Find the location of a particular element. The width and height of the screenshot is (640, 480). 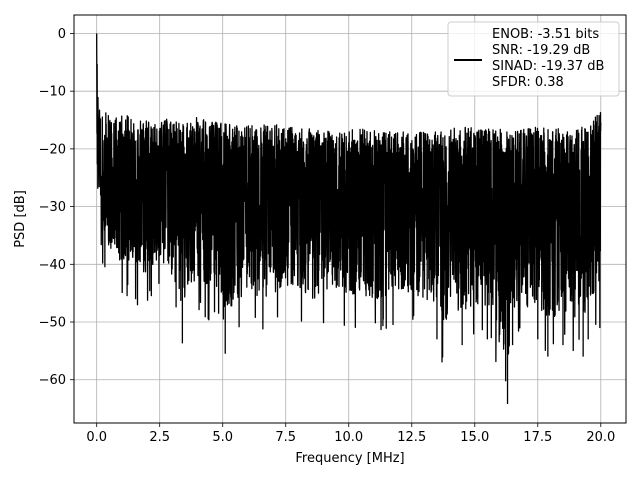

x-axis-label: Frequency [MHz] is located at coordinates (349, 458).